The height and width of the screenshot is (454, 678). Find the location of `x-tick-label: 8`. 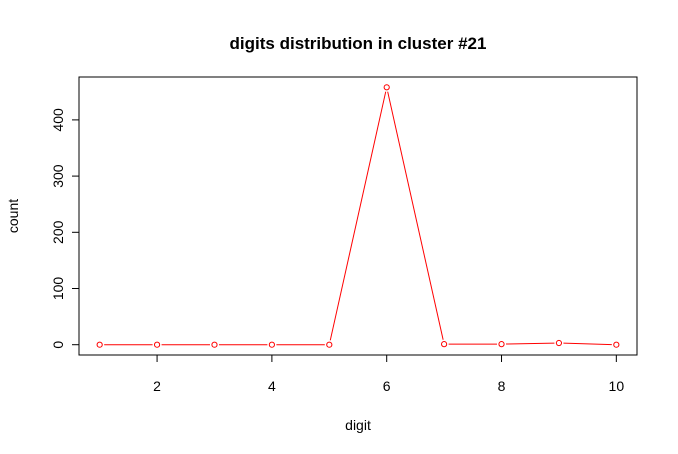

x-tick-label: 8 is located at coordinates (502, 386).